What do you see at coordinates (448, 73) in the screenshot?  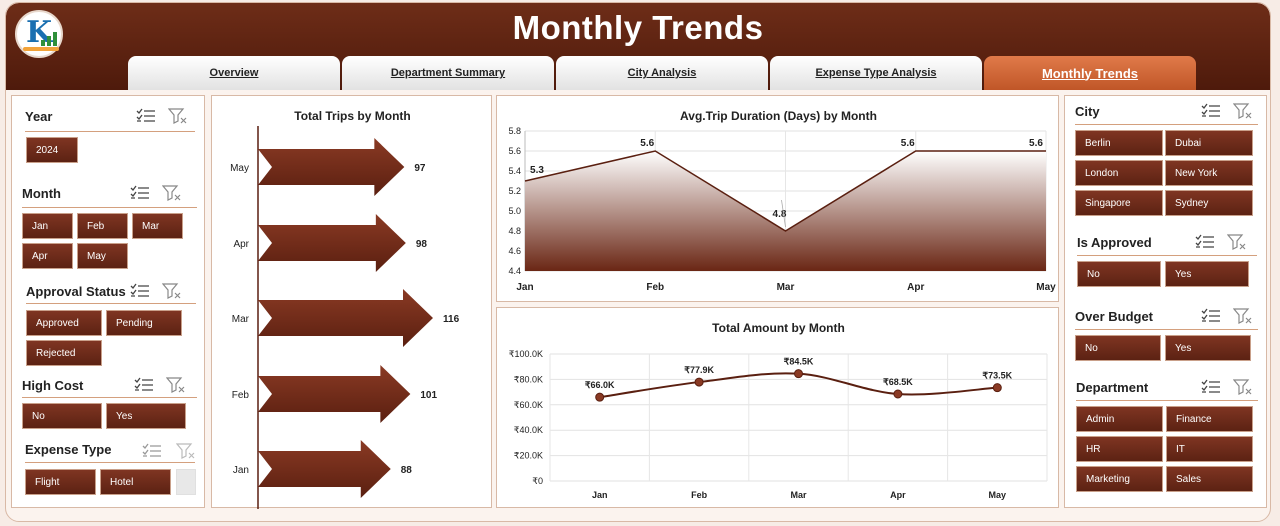 I see `tab-department-summary: Department Summary` at bounding box center [448, 73].